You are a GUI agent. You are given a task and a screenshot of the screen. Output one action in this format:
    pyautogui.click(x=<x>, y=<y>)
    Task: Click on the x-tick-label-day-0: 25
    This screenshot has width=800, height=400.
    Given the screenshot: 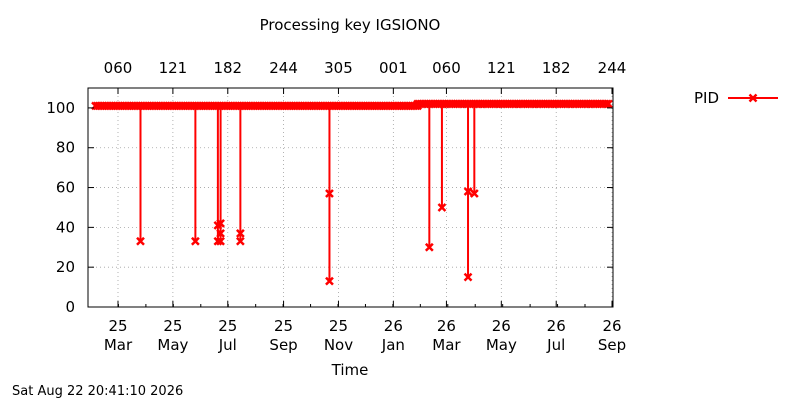 What is the action you would take?
    pyautogui.click(x=117, y=326)
    